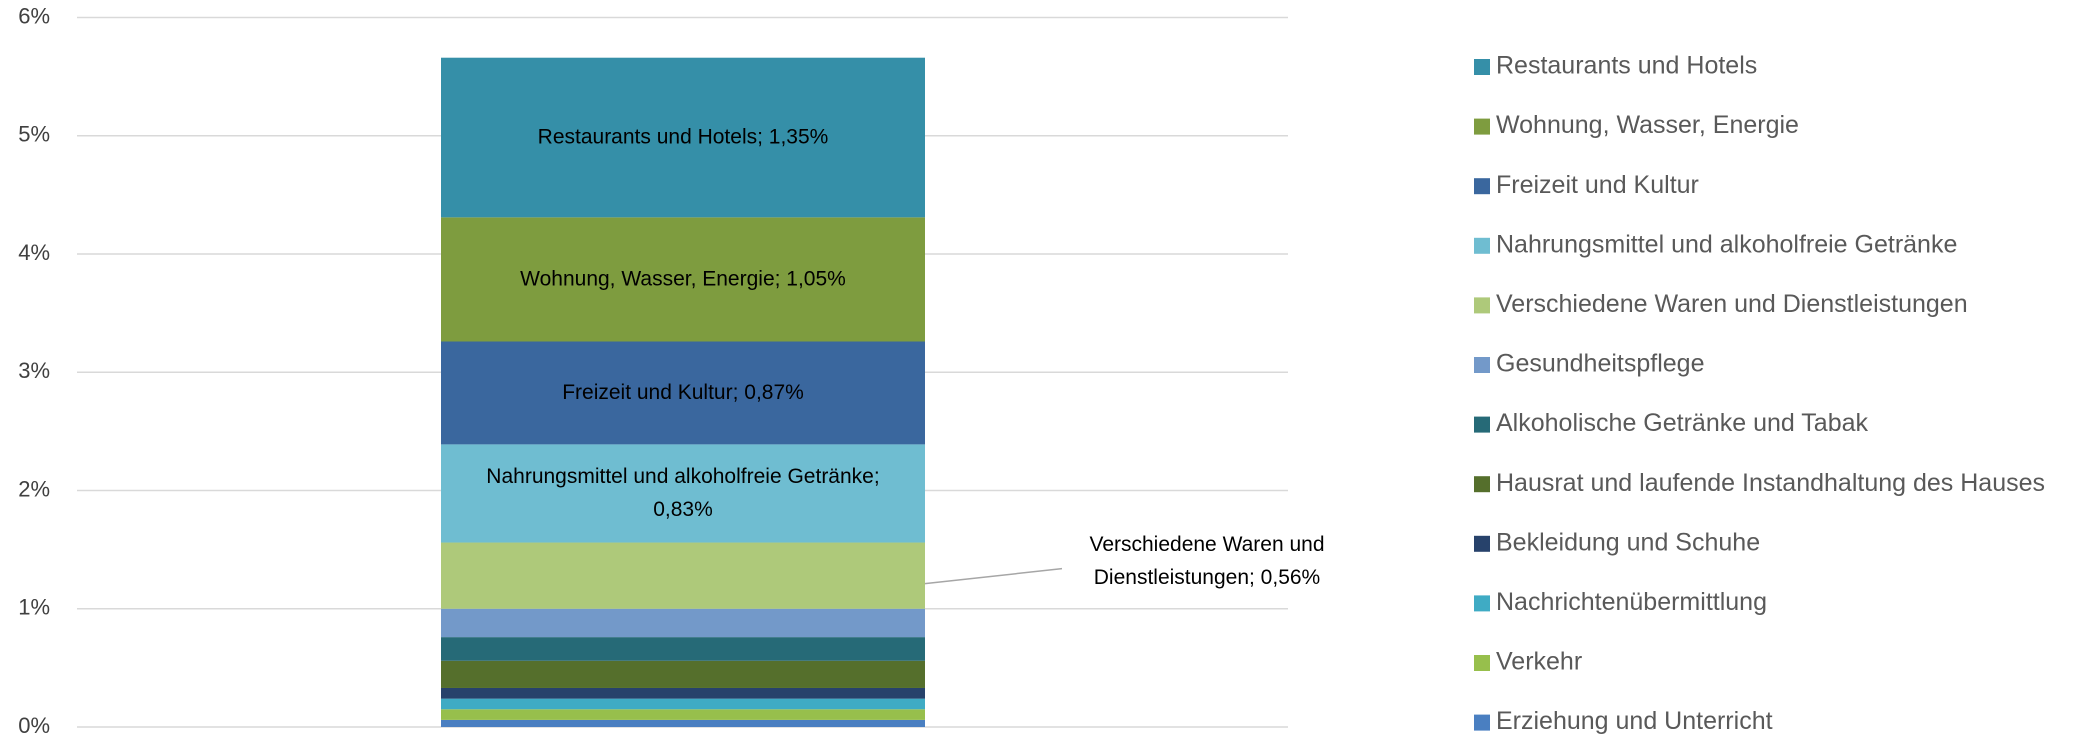  What do you see at coordinates (1732, 304) in the screenshot?
I see `legend-label: Verschiedene Waren und Dienstleistungen` at bounding box center [1732, 304].